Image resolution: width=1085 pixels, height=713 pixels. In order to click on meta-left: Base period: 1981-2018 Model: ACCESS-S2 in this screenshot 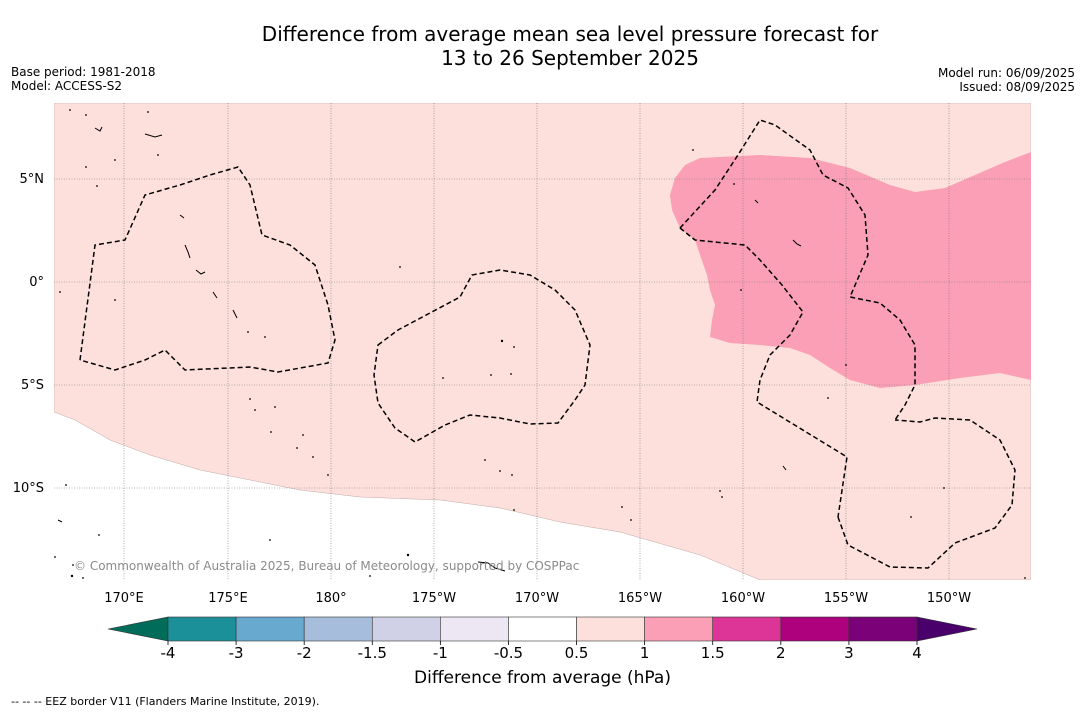, I will do `click(83, 79)`.